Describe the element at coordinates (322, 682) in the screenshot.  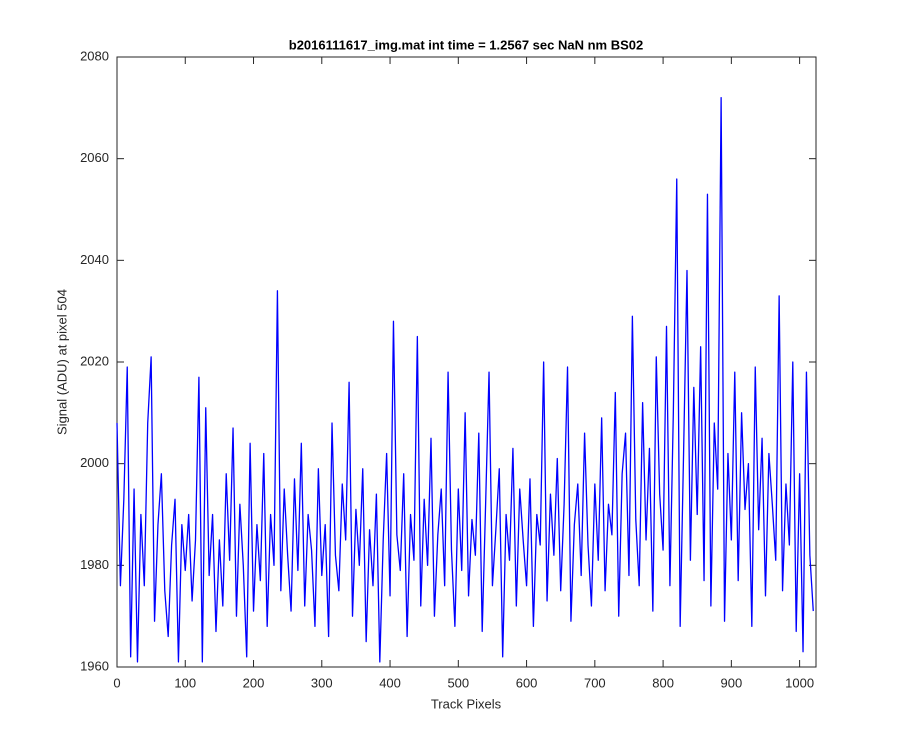
I see `x-tick-label: 300` at that location.